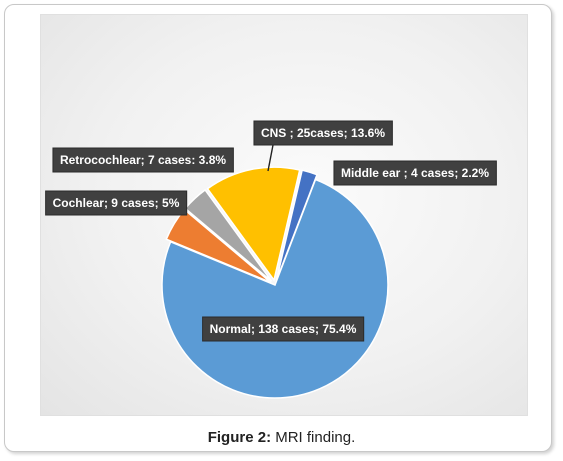  What do you see at coordinates (253, 224) in the screenshot?
I see `pie-slice-cns` at bounding box center [253, 224].